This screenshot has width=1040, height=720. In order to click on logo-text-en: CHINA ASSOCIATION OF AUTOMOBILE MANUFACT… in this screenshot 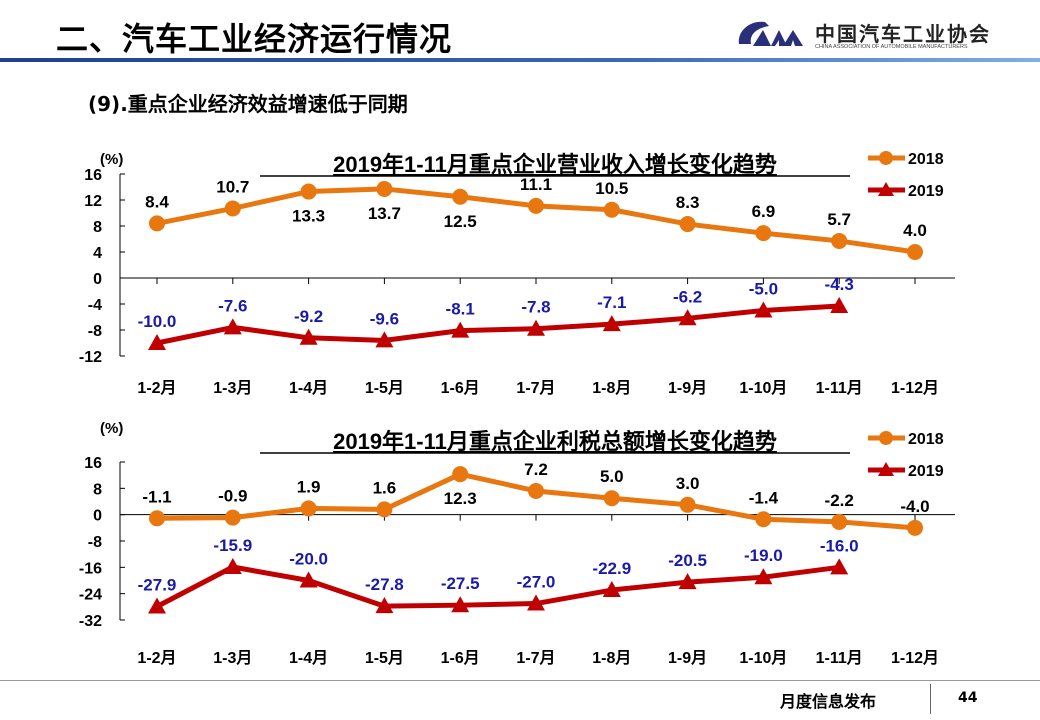, I will do `click(891, 47)`.